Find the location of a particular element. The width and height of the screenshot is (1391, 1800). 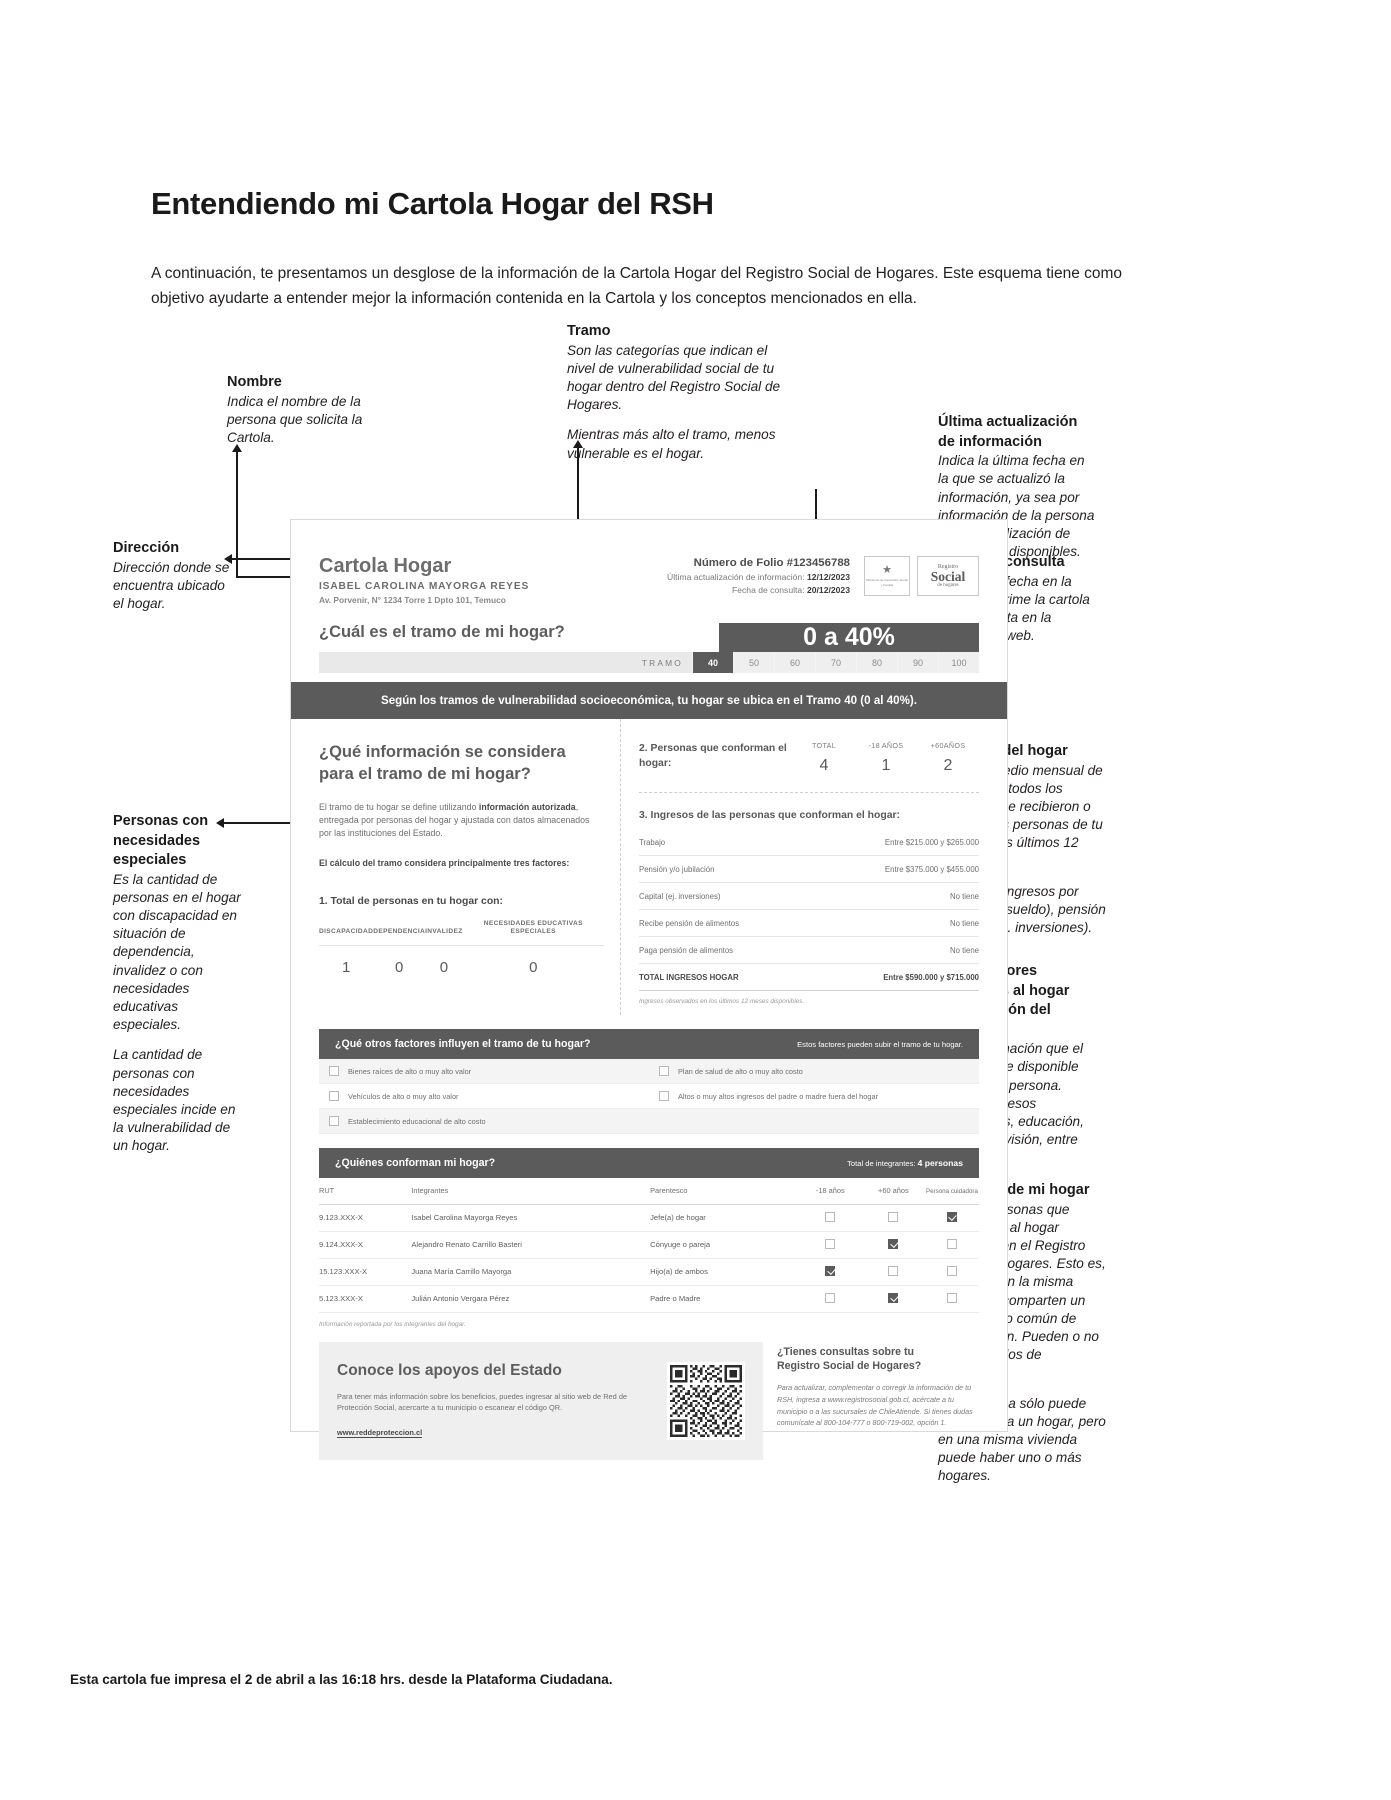

leader-line-pn-h is located at coordinates (257, 823).